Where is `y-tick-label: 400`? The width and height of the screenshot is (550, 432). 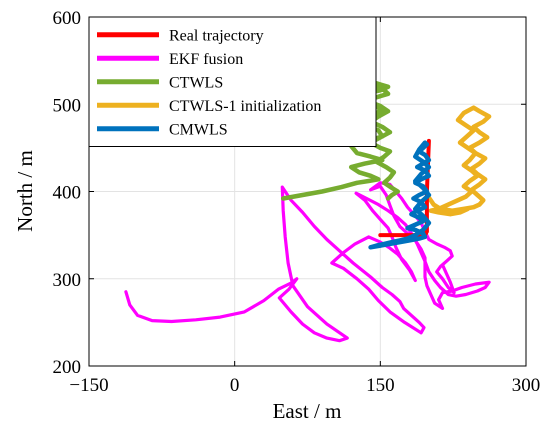 y-tick-label: 400 is located at coordinates (67, 193).